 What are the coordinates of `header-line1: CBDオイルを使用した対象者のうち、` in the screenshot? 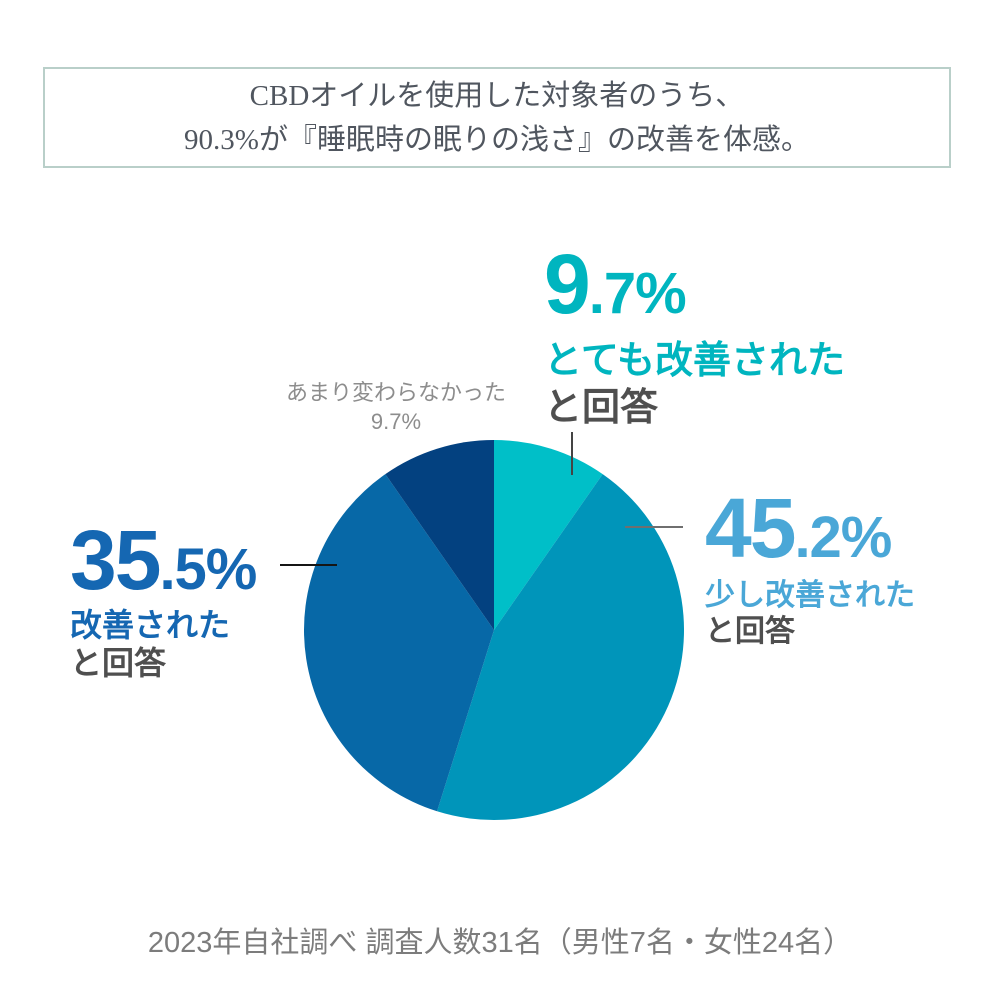 It's located at (497, 95).